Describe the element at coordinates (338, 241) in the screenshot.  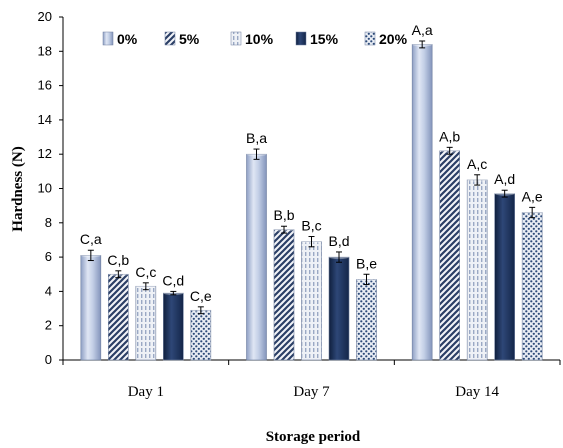
I see `data-label: B,d` at that location.